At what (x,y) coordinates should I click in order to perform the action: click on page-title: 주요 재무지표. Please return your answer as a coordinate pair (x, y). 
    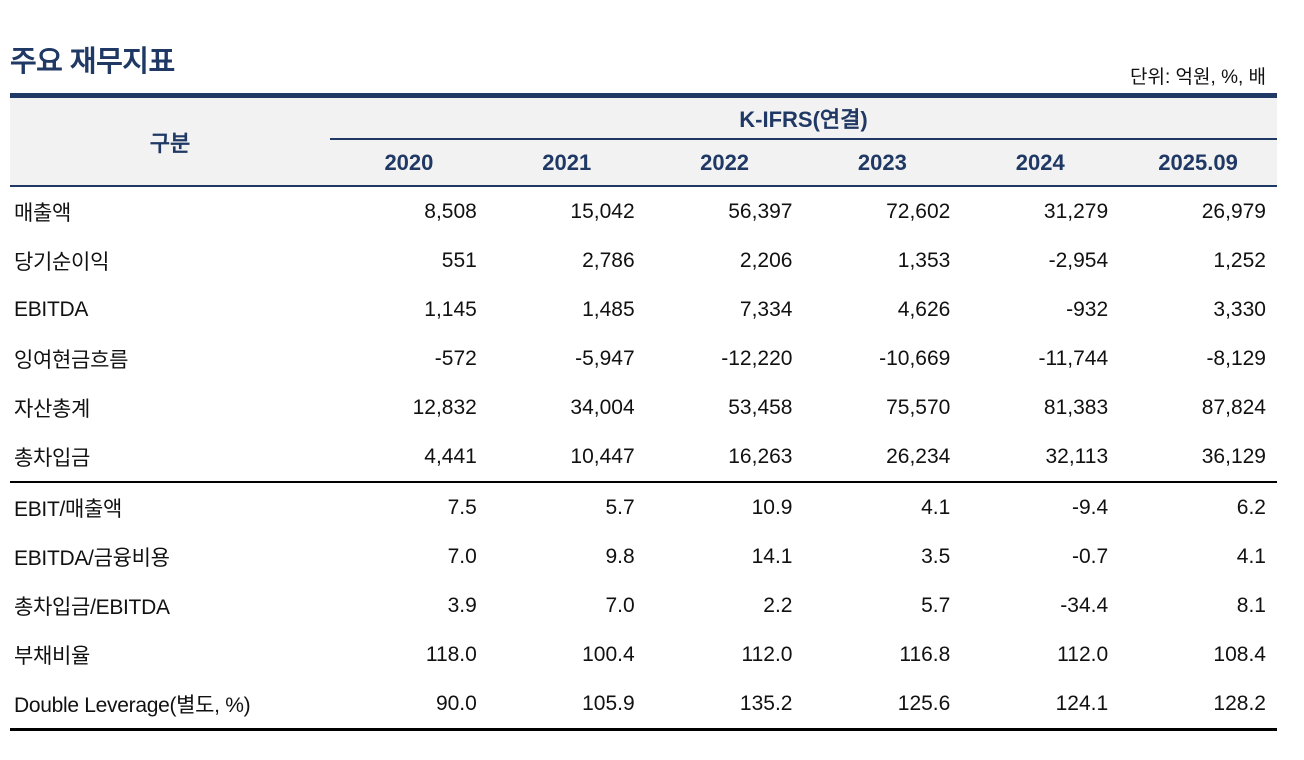
    Looking at the image, I should click on (92, 62).